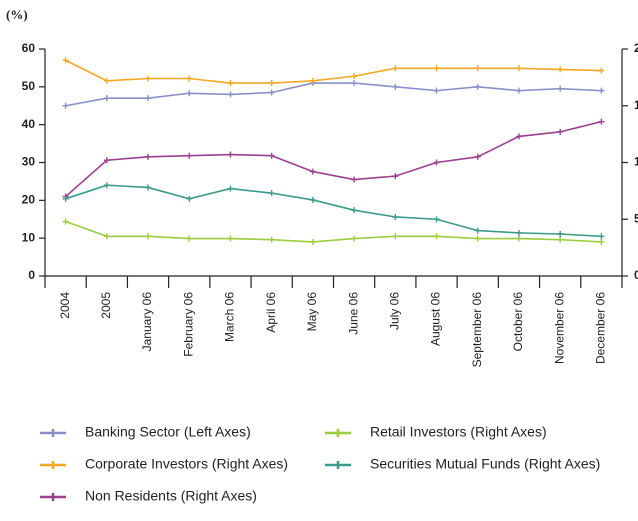 This screenshot has height=521, width=638. I want to click on x-tick-label: February 06, so click(188, 324).